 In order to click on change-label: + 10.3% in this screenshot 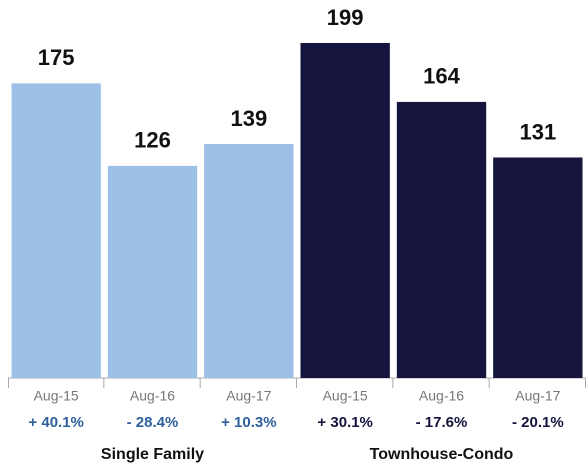, I will do `click(248, 422)`.